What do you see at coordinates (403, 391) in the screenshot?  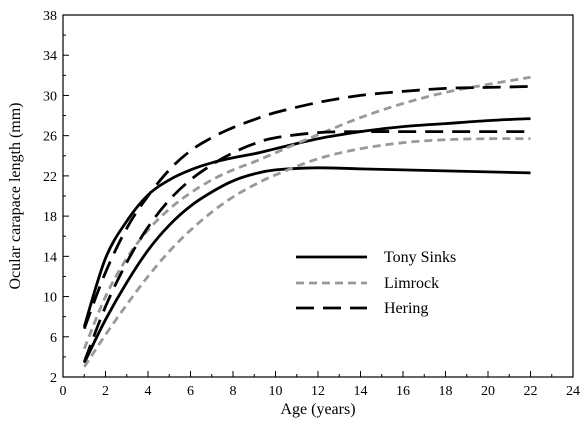 I see `x-tick-label: 16` at bounding box center [403, 391].